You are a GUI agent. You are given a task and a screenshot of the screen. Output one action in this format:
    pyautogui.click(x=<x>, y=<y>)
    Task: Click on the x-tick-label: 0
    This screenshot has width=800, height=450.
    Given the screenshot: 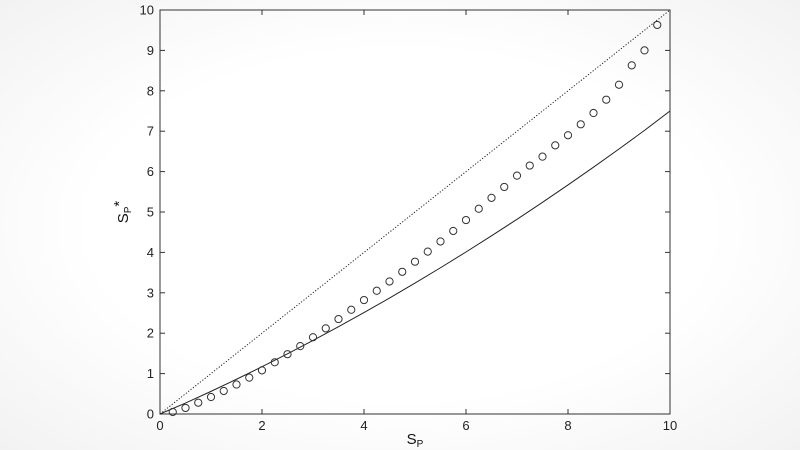 What is the action you would take?
    pyautogui.click(x=159, y=425)
    